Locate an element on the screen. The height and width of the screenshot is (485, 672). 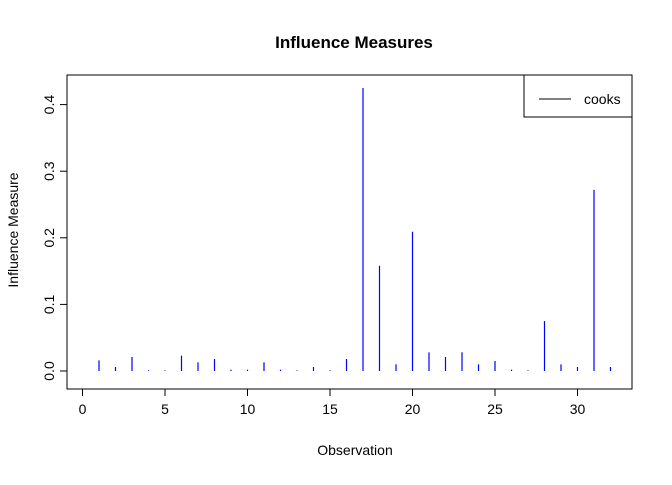
y-axis-label: Influence Measure is located at coordinates (13, 229).